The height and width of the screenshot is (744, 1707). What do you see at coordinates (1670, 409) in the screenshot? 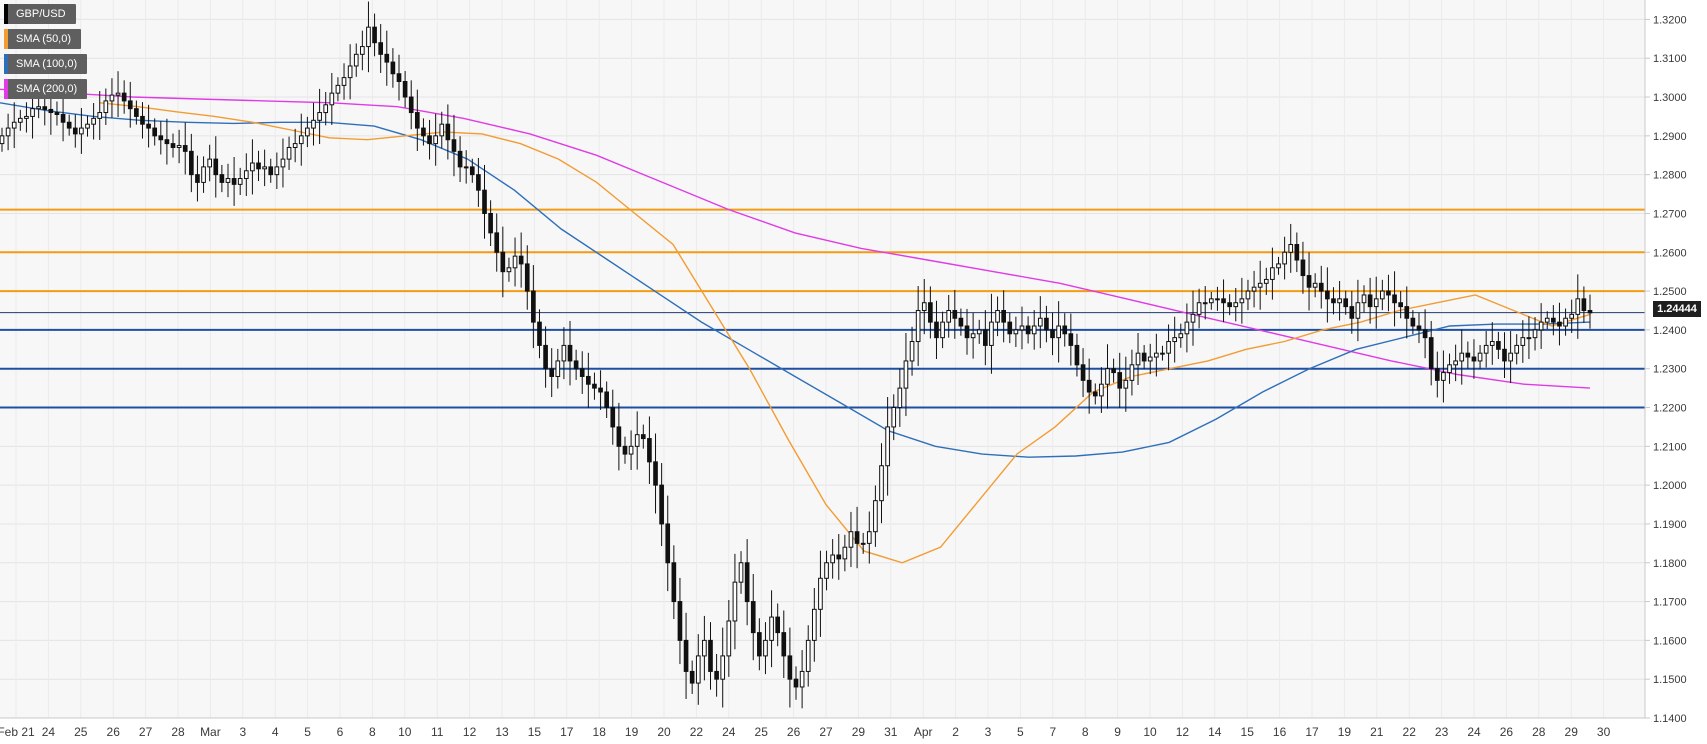
I see `y-tick-label: 1.2200` at bounding box center [1670, 409].